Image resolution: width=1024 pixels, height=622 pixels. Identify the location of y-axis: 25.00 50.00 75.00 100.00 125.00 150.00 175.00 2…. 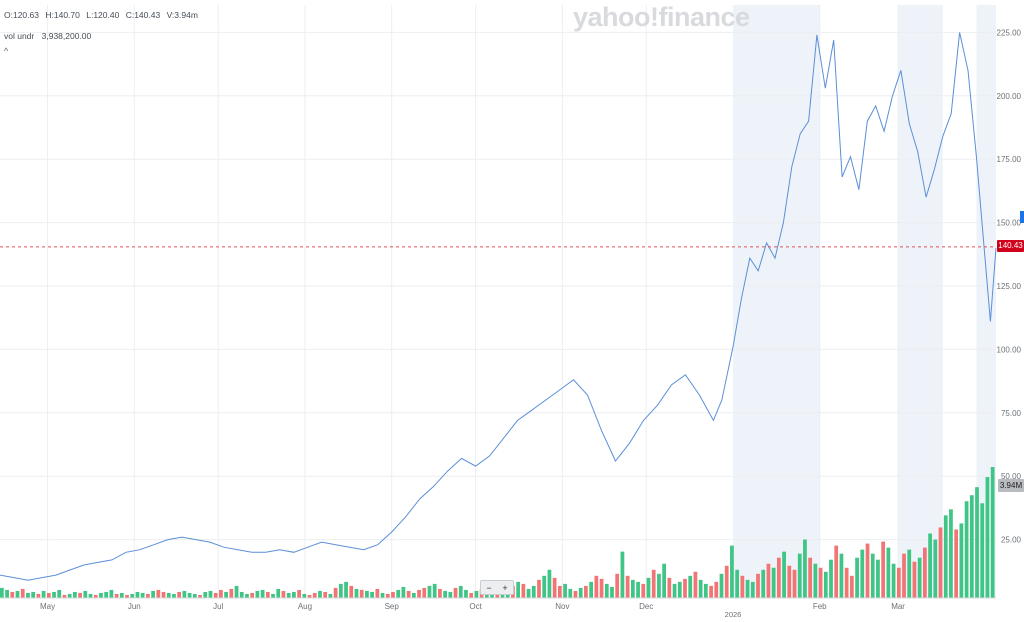
(1009, 286).